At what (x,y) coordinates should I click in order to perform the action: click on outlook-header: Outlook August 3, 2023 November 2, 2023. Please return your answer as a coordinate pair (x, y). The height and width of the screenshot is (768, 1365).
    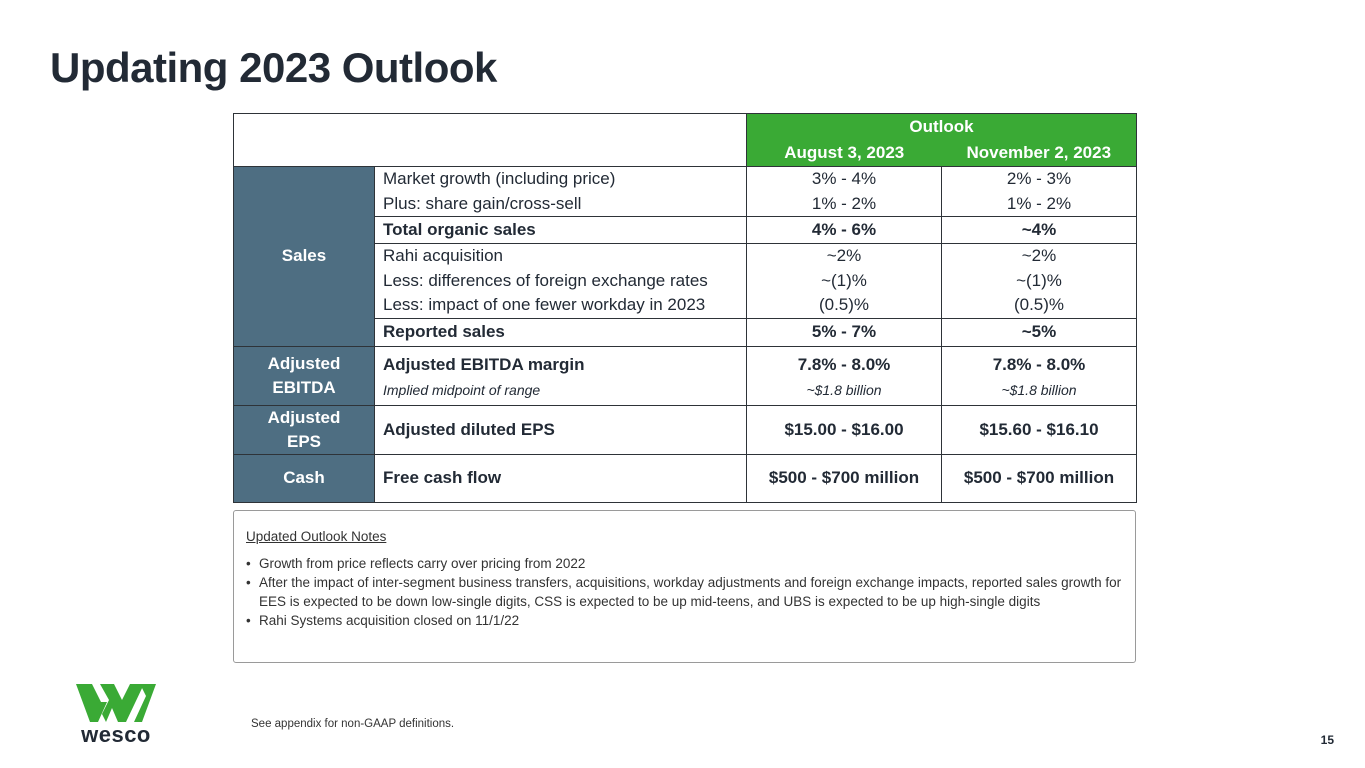
    Looking at the image, I should click on (941, 140).